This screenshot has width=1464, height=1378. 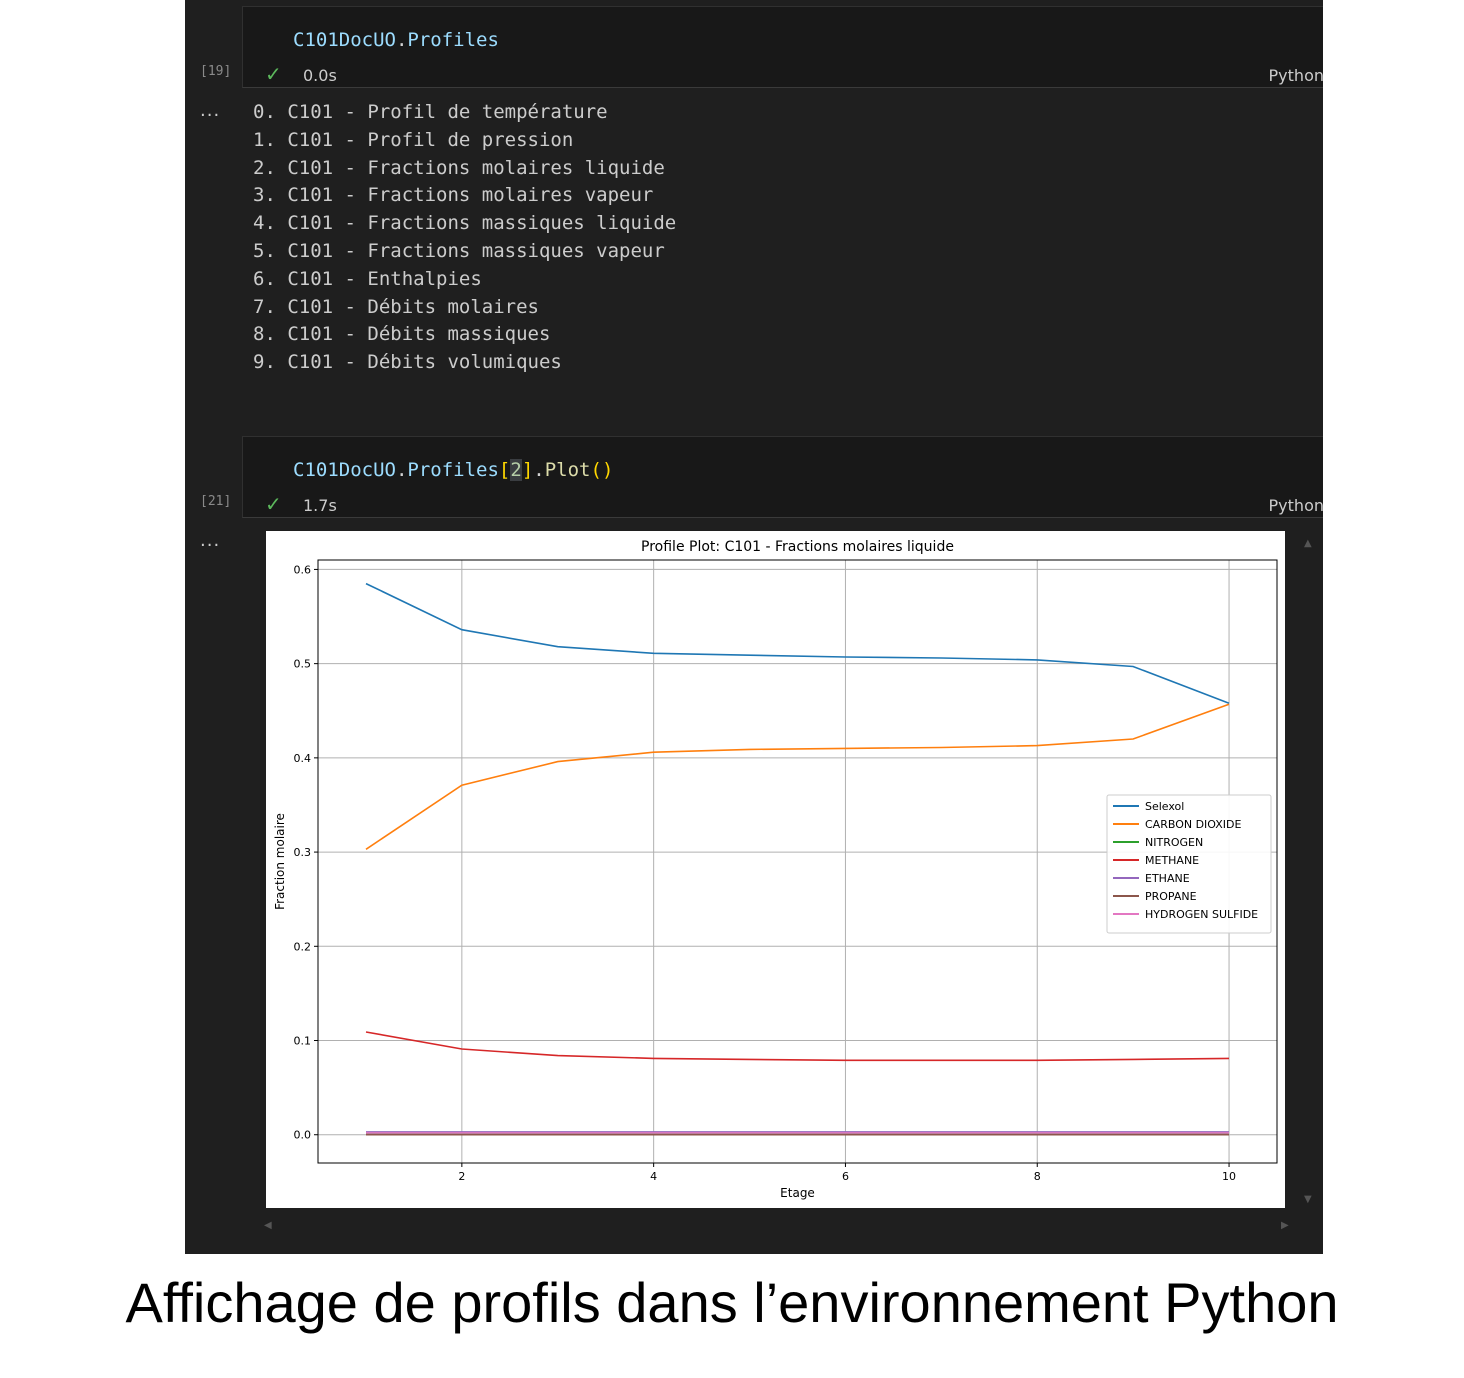 I want to click on legend-label: HYDROGEN SULFIDE, so click(x=1201, y=914).